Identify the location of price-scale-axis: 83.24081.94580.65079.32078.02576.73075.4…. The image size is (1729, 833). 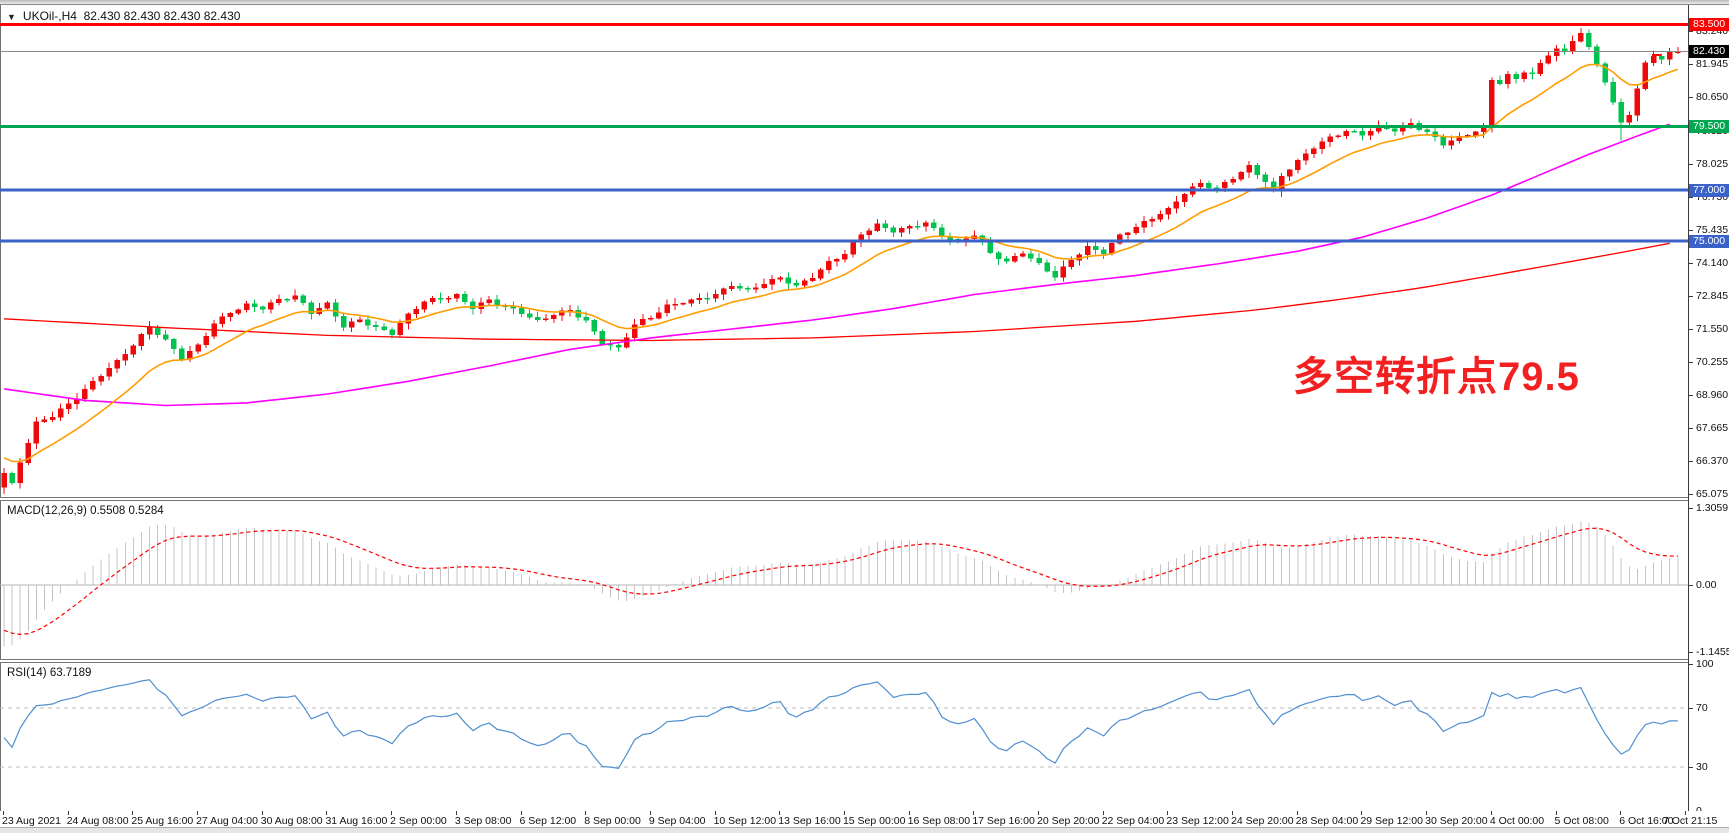
(1708, 411).